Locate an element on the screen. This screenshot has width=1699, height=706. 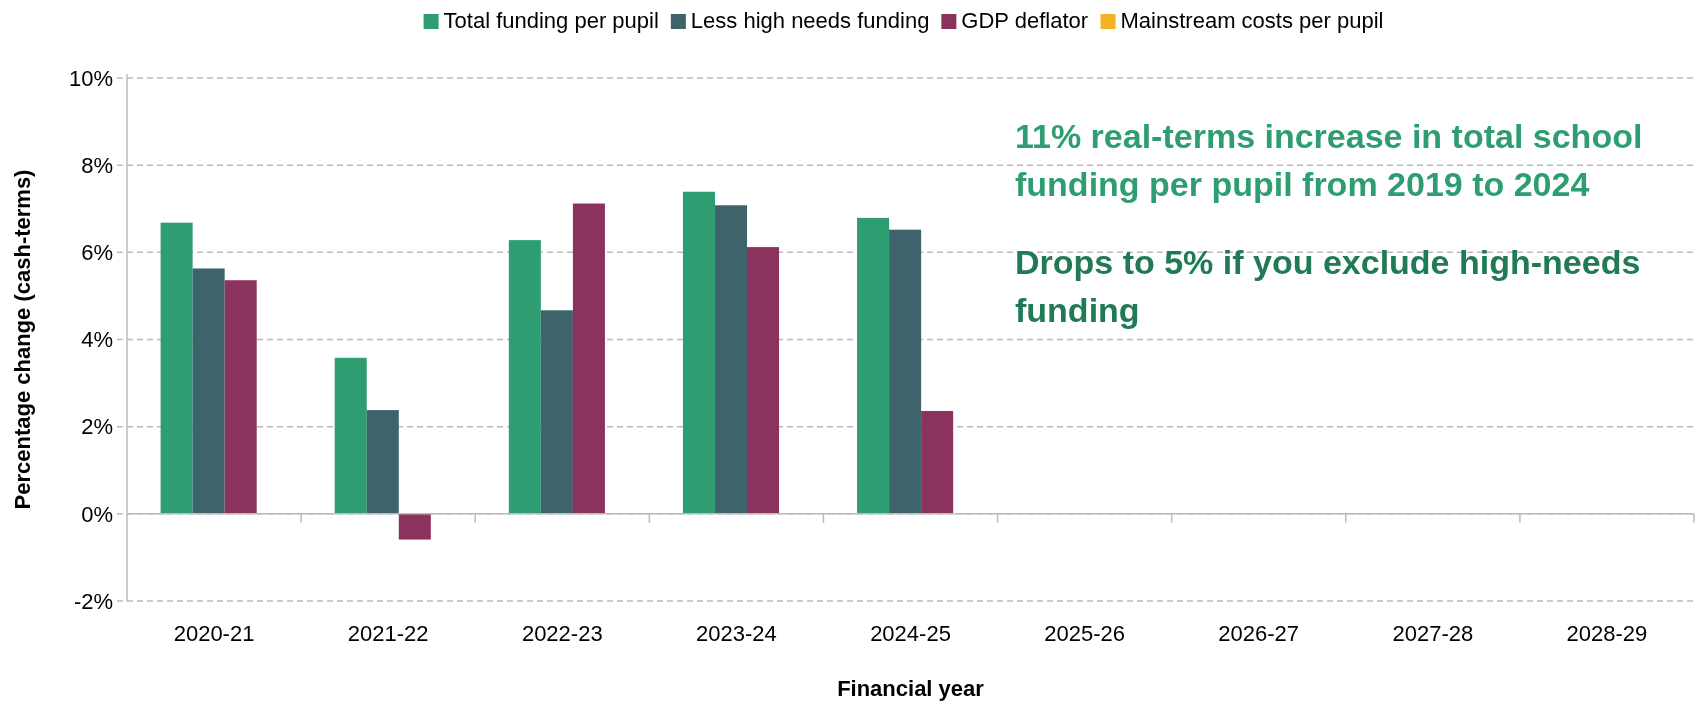
x-tick-label: 2027-28 is located at coordinates (1433, 633).